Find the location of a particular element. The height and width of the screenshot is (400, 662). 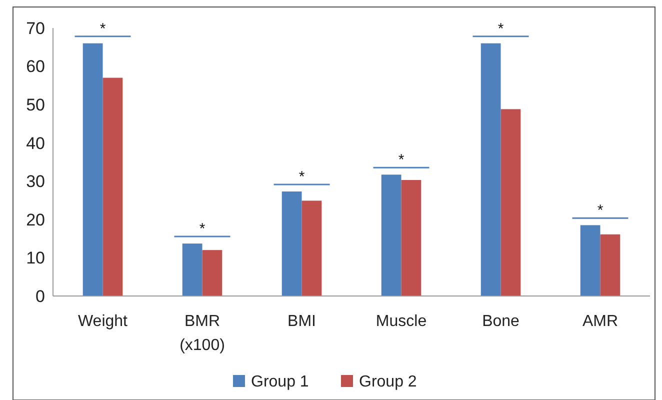

x-tick-label: BMI is located at coordinates (302, 321).